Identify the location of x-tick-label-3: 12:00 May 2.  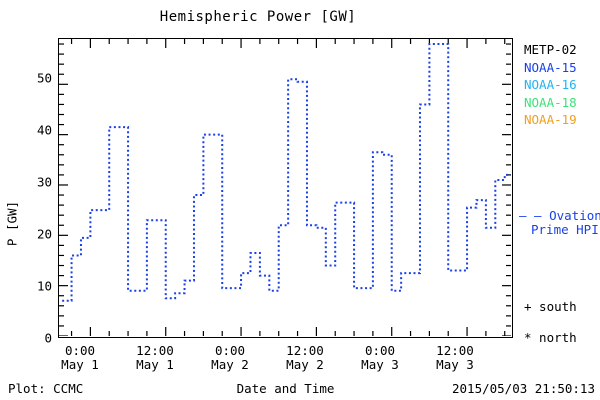
(305, 357).